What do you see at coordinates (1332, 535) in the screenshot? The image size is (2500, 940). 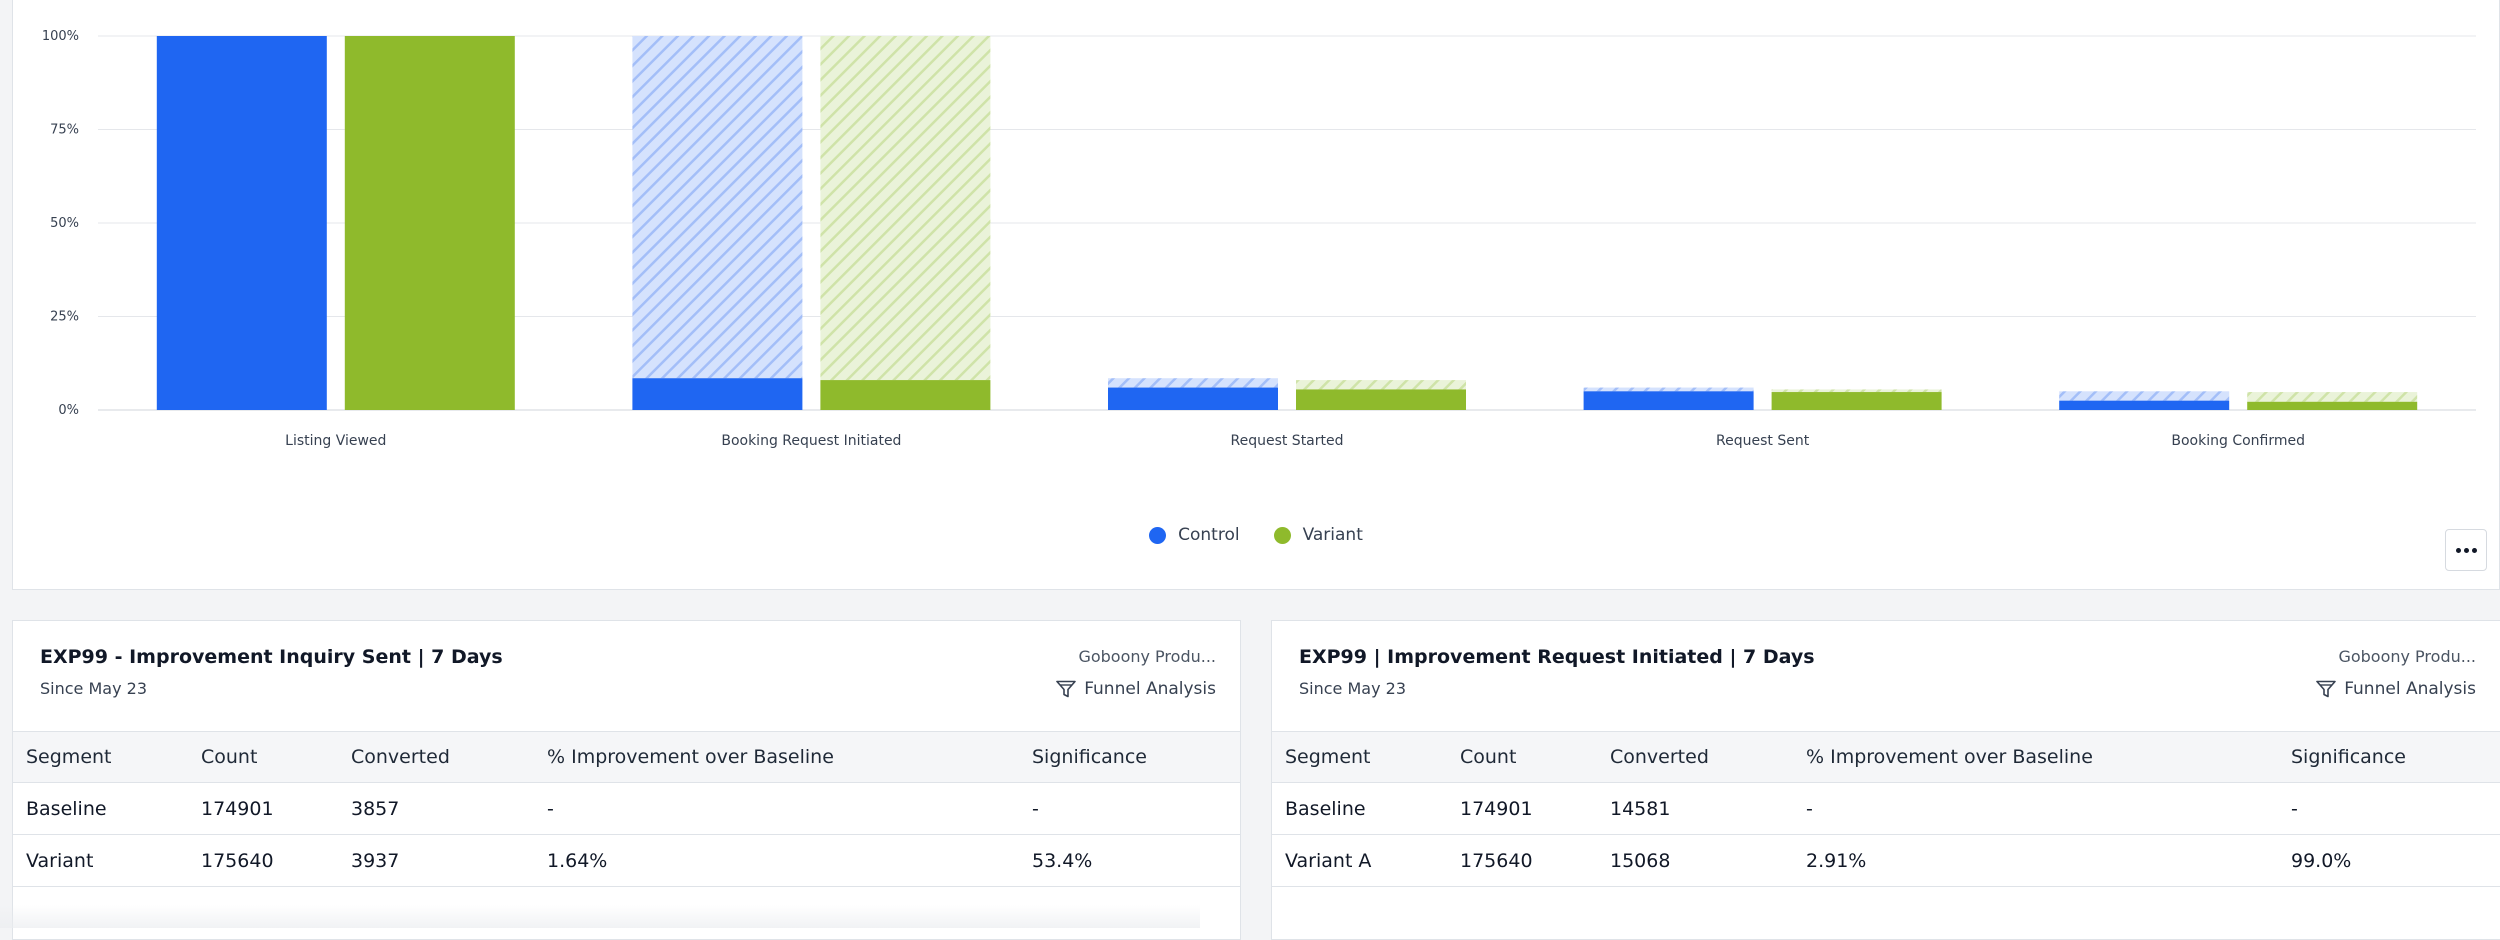 I see `legend-label-variant: Variant` at bounding box center [1332, 535].